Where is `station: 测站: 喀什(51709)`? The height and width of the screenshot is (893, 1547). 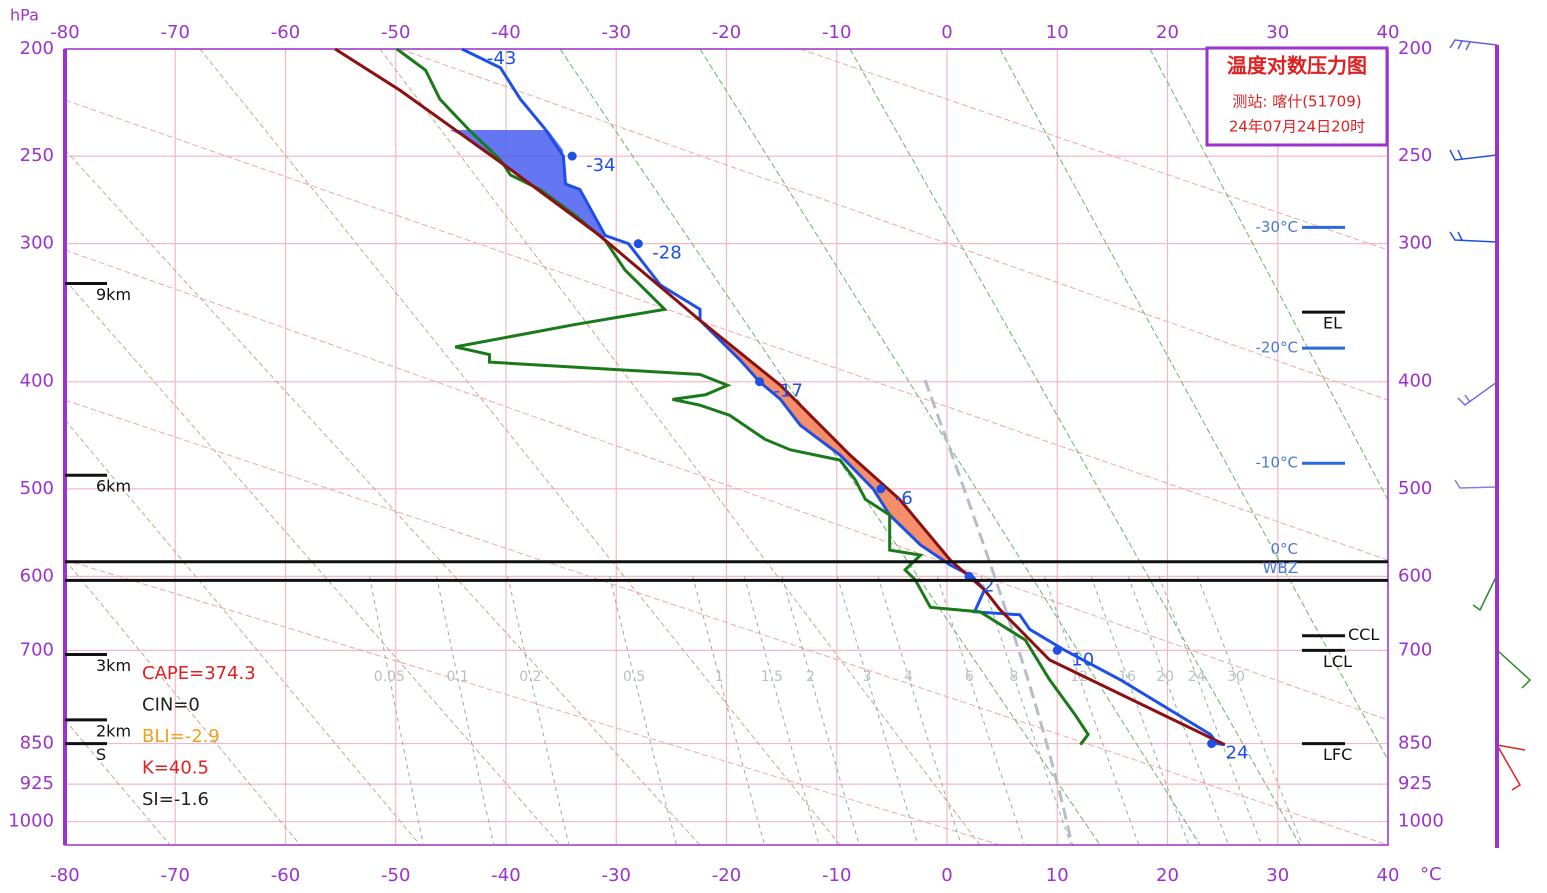 station: 测站: 喀什(51709) is located at coordinates (1296, 102).